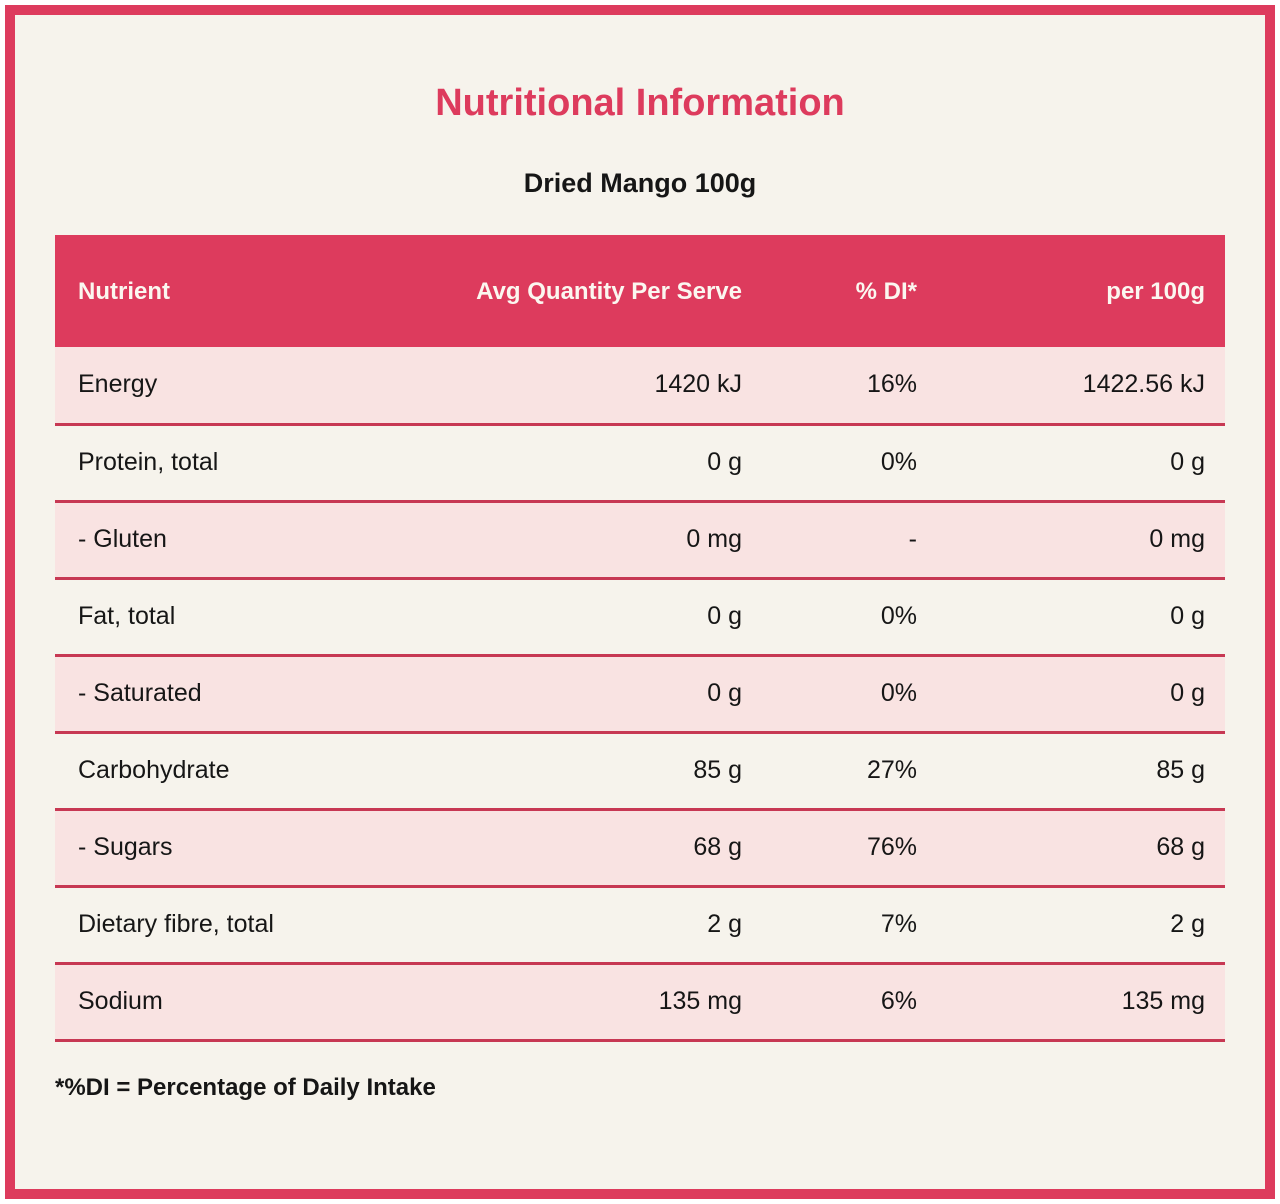 The height and width of the screenshot is (1204, 1280). Describe the element at coordinates (1081, 386) in the screenshot. I see `cell-per-100g: 1422.56 kJ` at that location.